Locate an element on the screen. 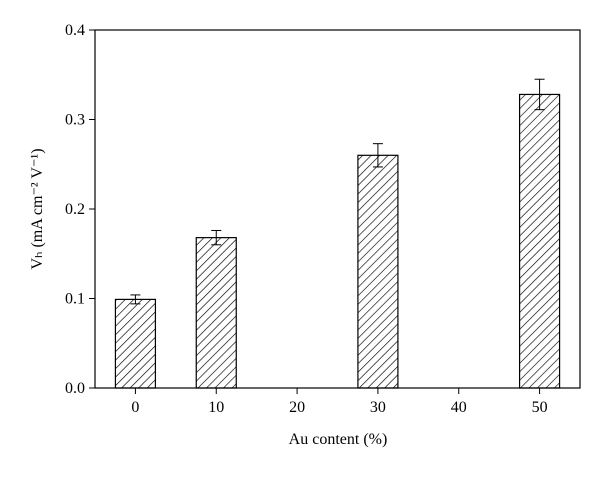 The width and height of the screenshot is (600, 478). y-tick-label: 0.3 is located at coordinates (75, 120).